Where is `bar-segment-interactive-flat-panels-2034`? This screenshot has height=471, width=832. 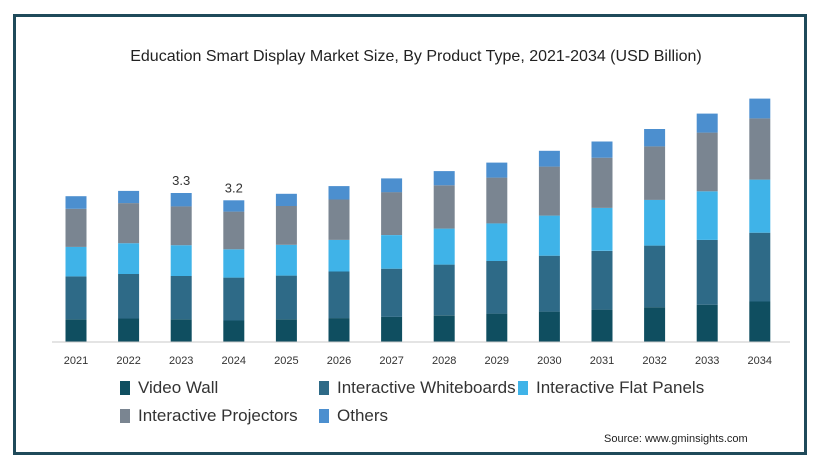 bar-segment-interactive-flat-panels-2034 is located at coordinates (760, 206).